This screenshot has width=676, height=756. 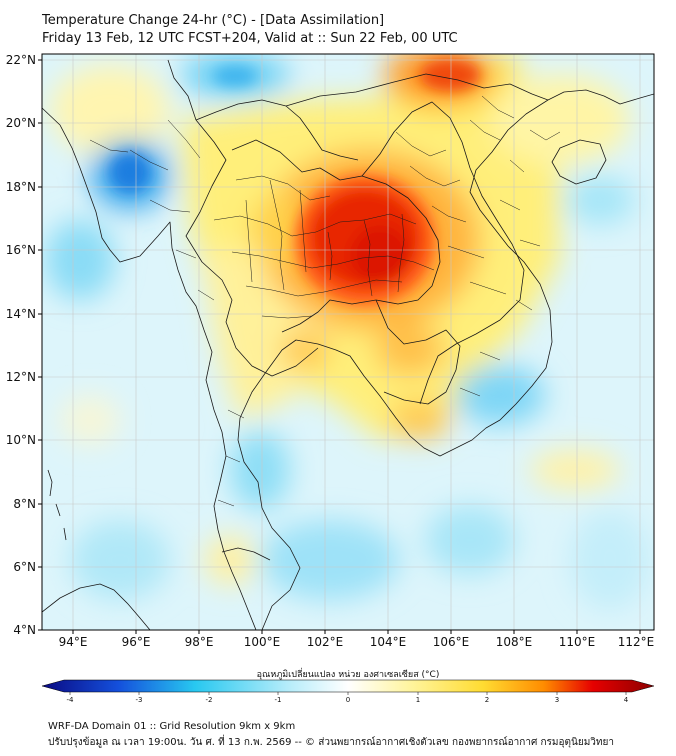 I want to click on lon-label: 94°E, so click(x=73, y=642).